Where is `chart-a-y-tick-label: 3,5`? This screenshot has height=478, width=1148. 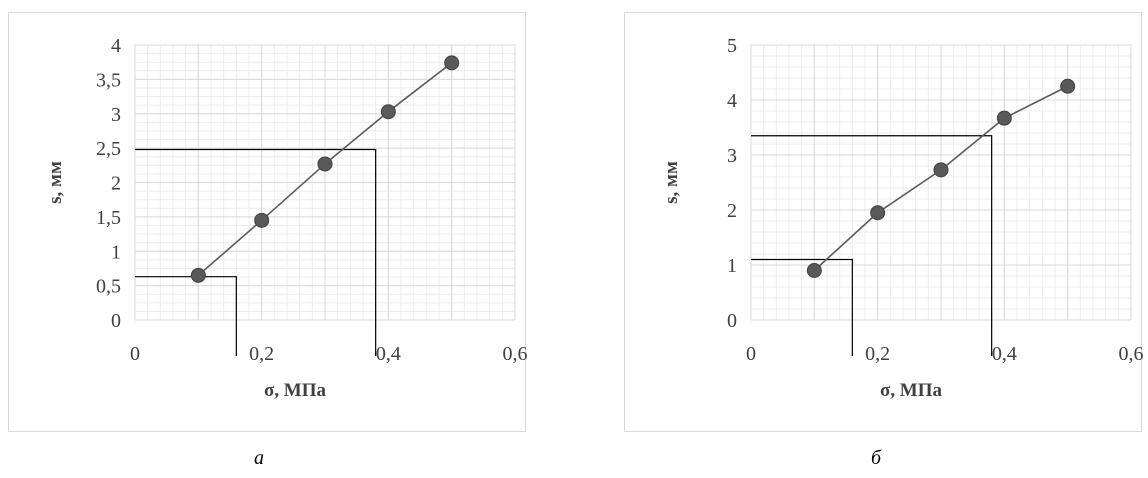 chart-a-y-tick-label: 3,5 is located at coordinates (108, 80).